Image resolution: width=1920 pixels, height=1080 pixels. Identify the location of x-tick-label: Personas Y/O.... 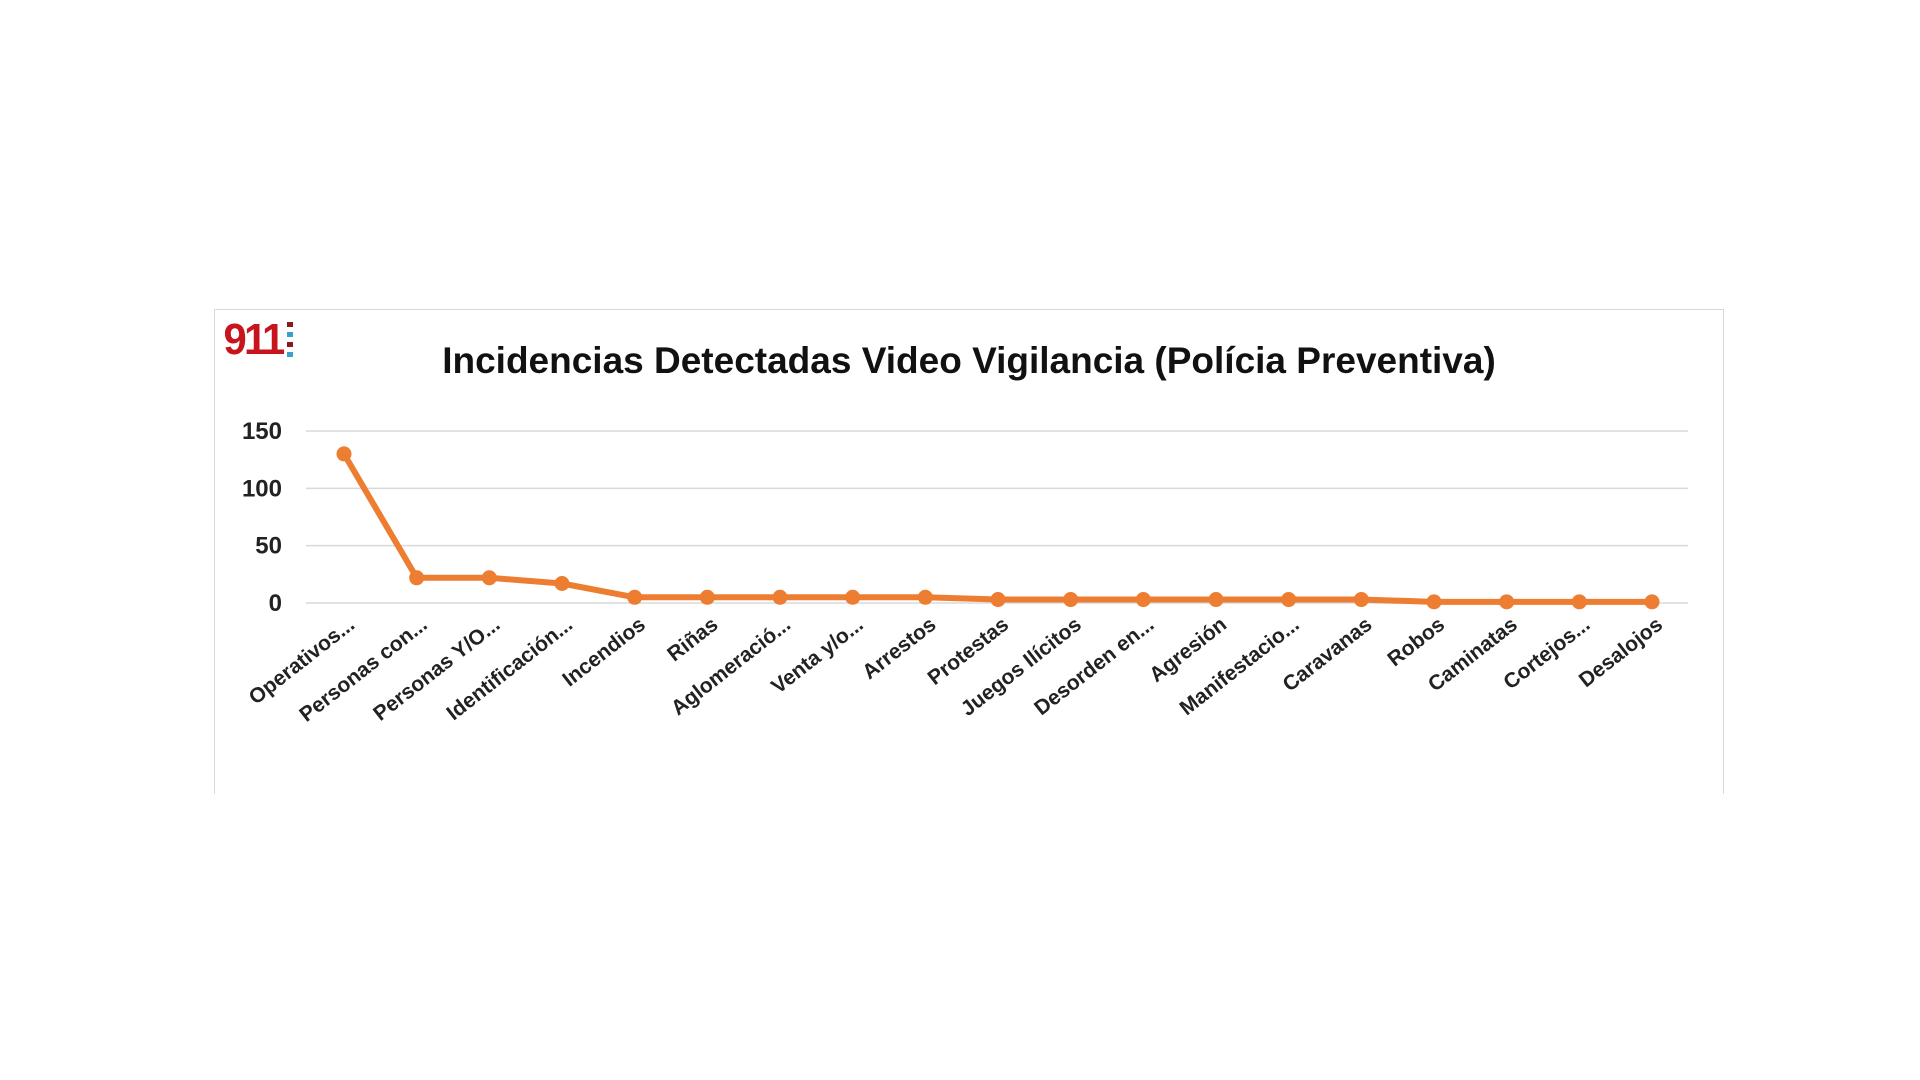
(436, 669).